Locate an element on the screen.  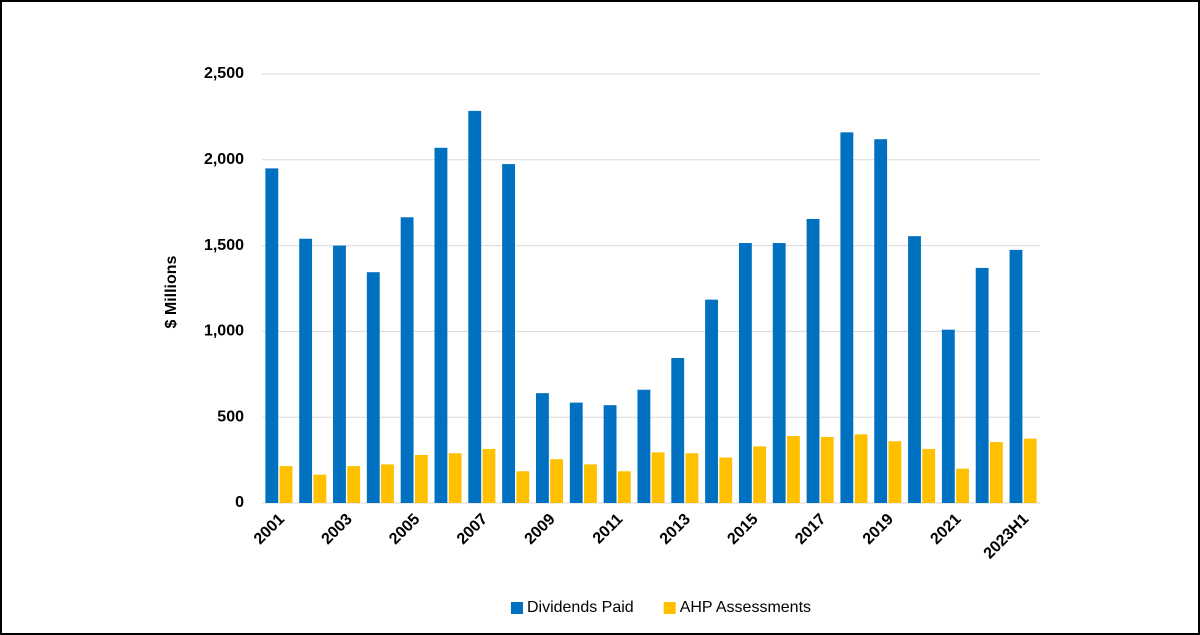
y-tick-label: 2,500 is located at coordinates (224, 73).